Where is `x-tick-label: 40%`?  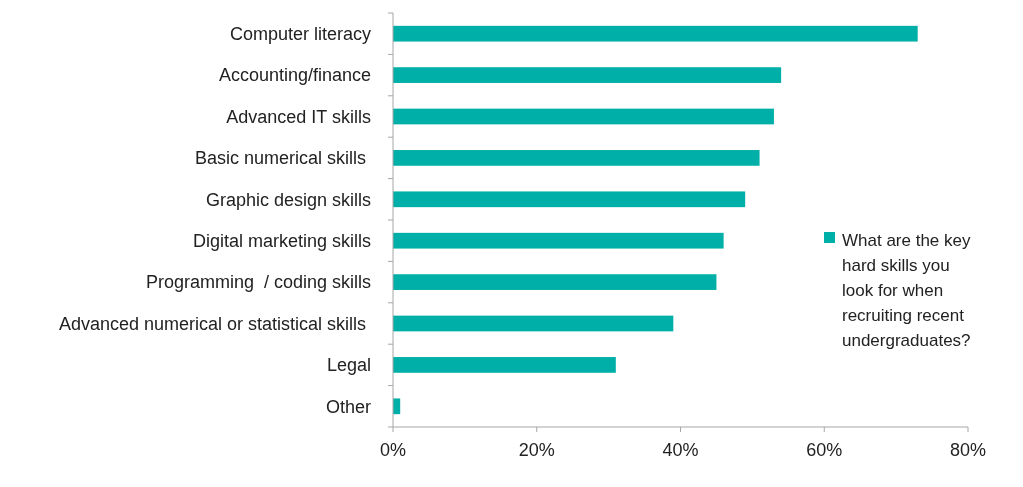
x-tick-label: 40% is located at coordinates (680, 450).